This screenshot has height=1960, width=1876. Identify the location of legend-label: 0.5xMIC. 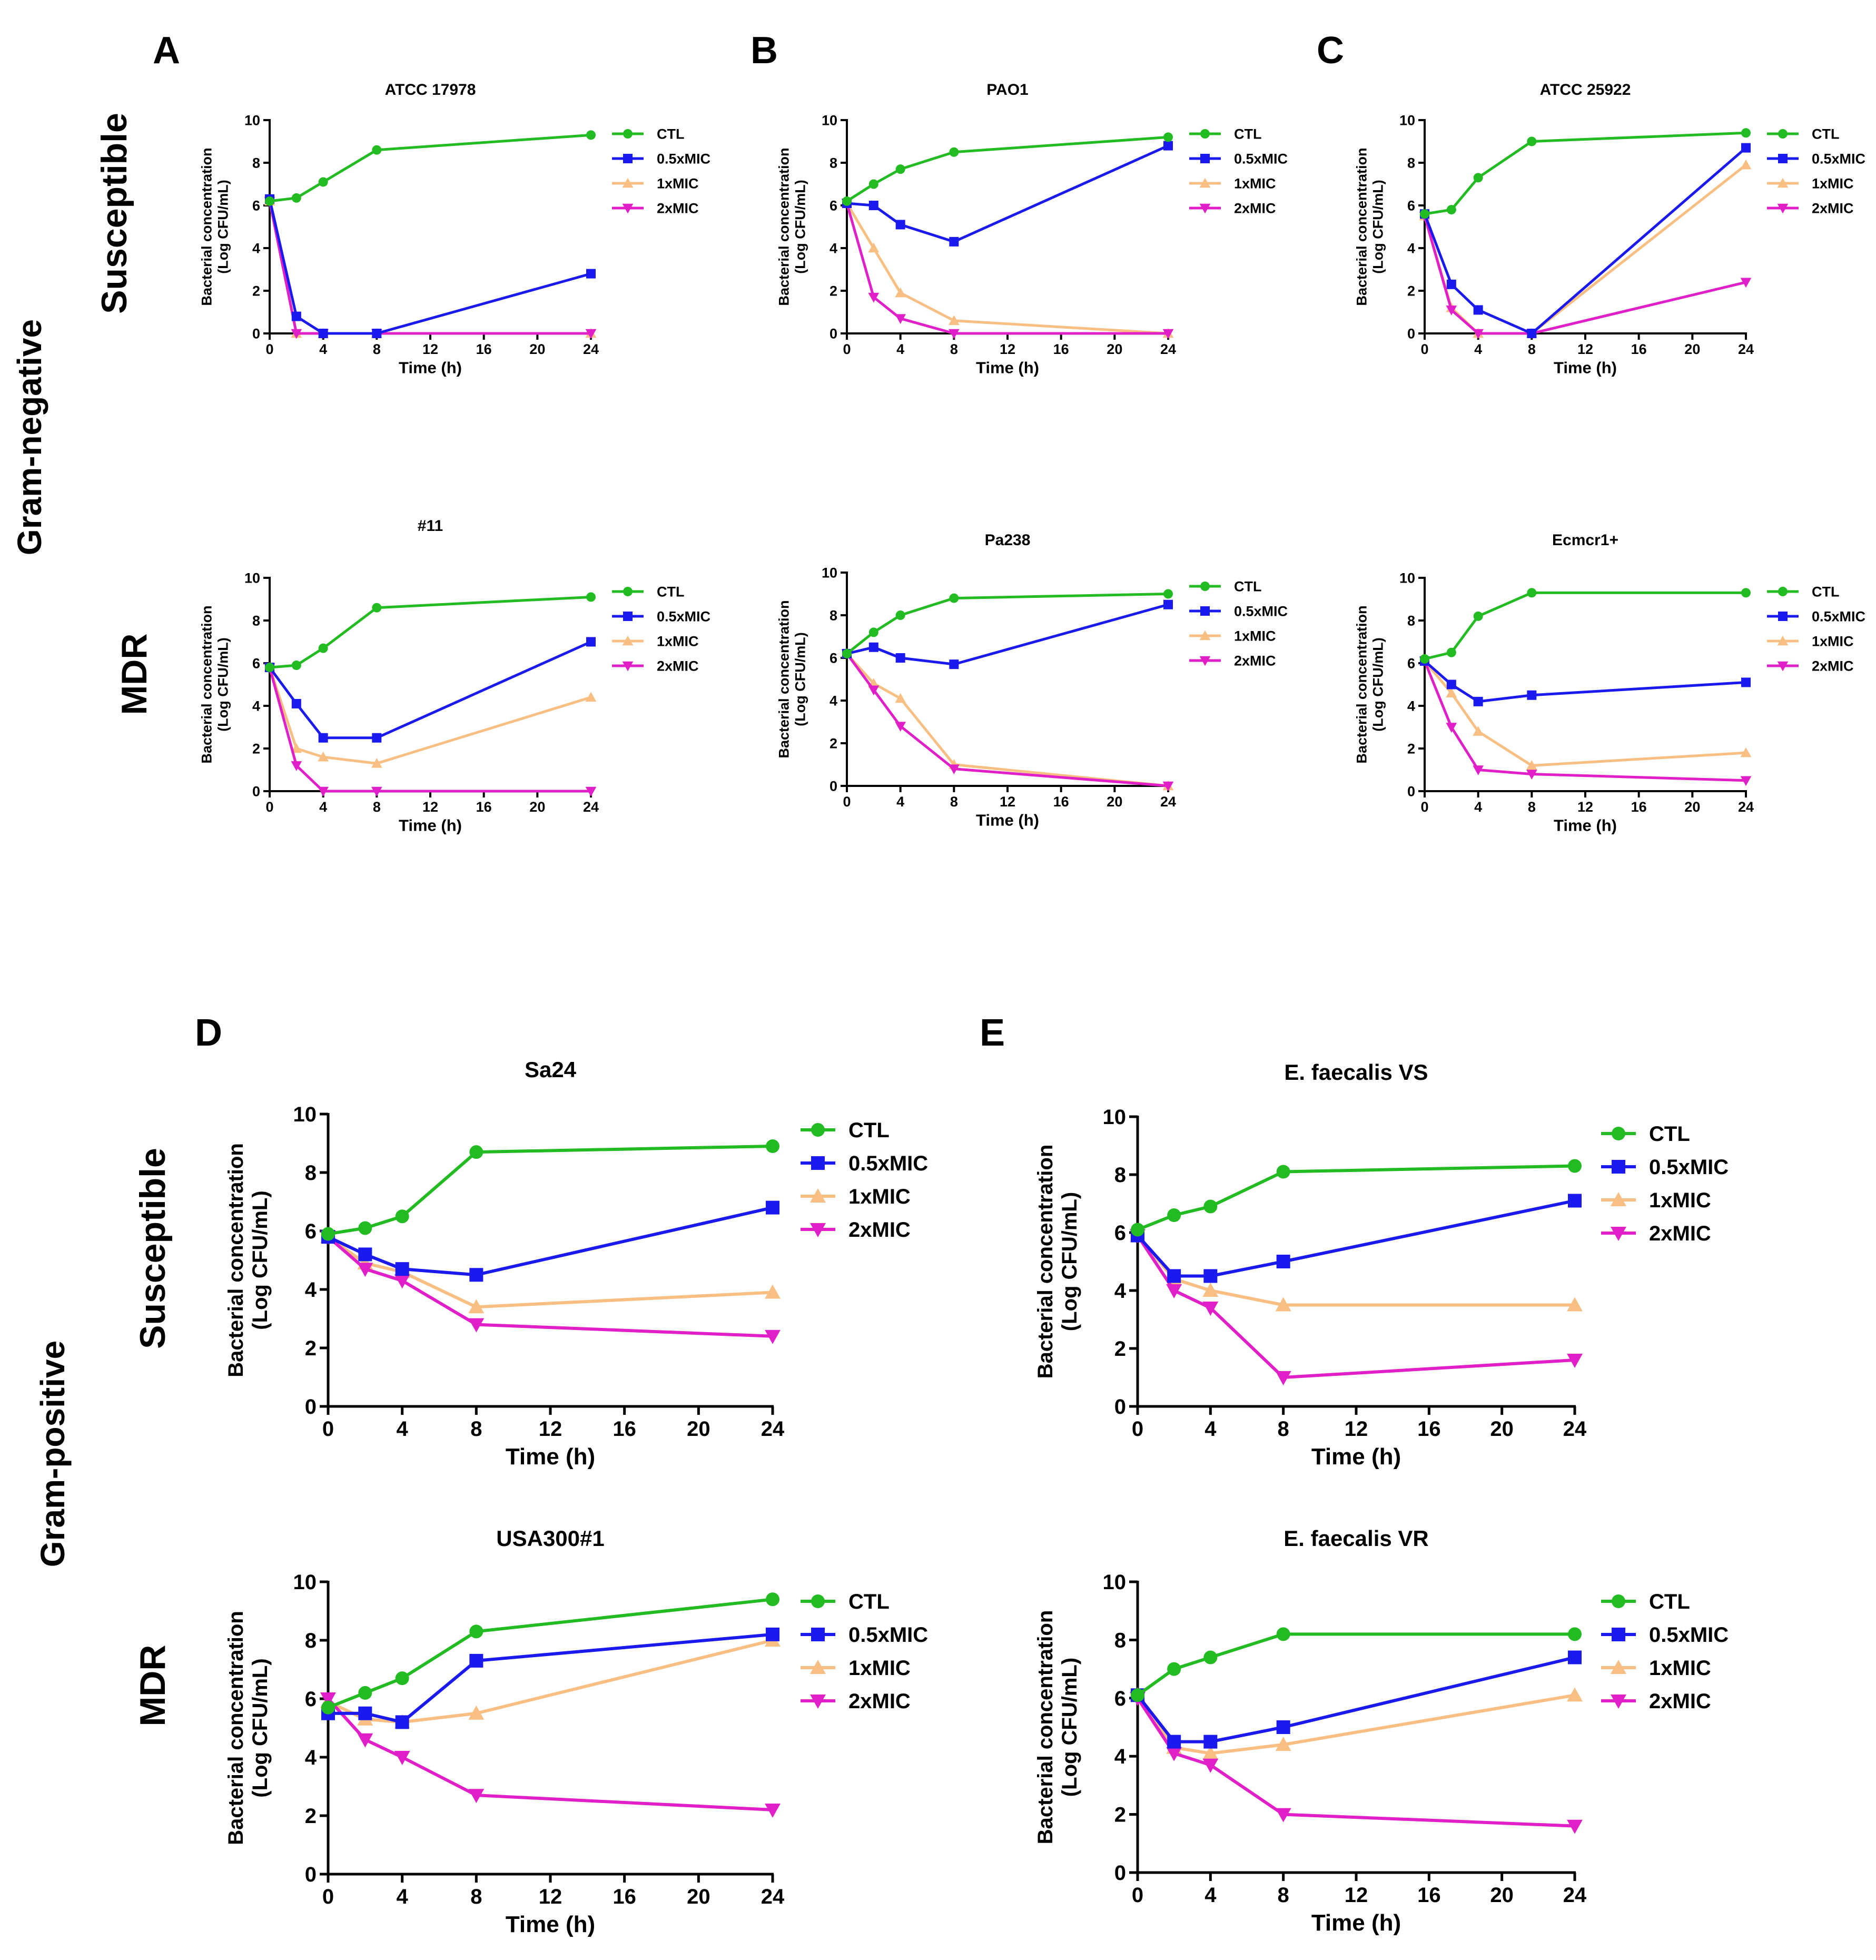
(888, 1163).